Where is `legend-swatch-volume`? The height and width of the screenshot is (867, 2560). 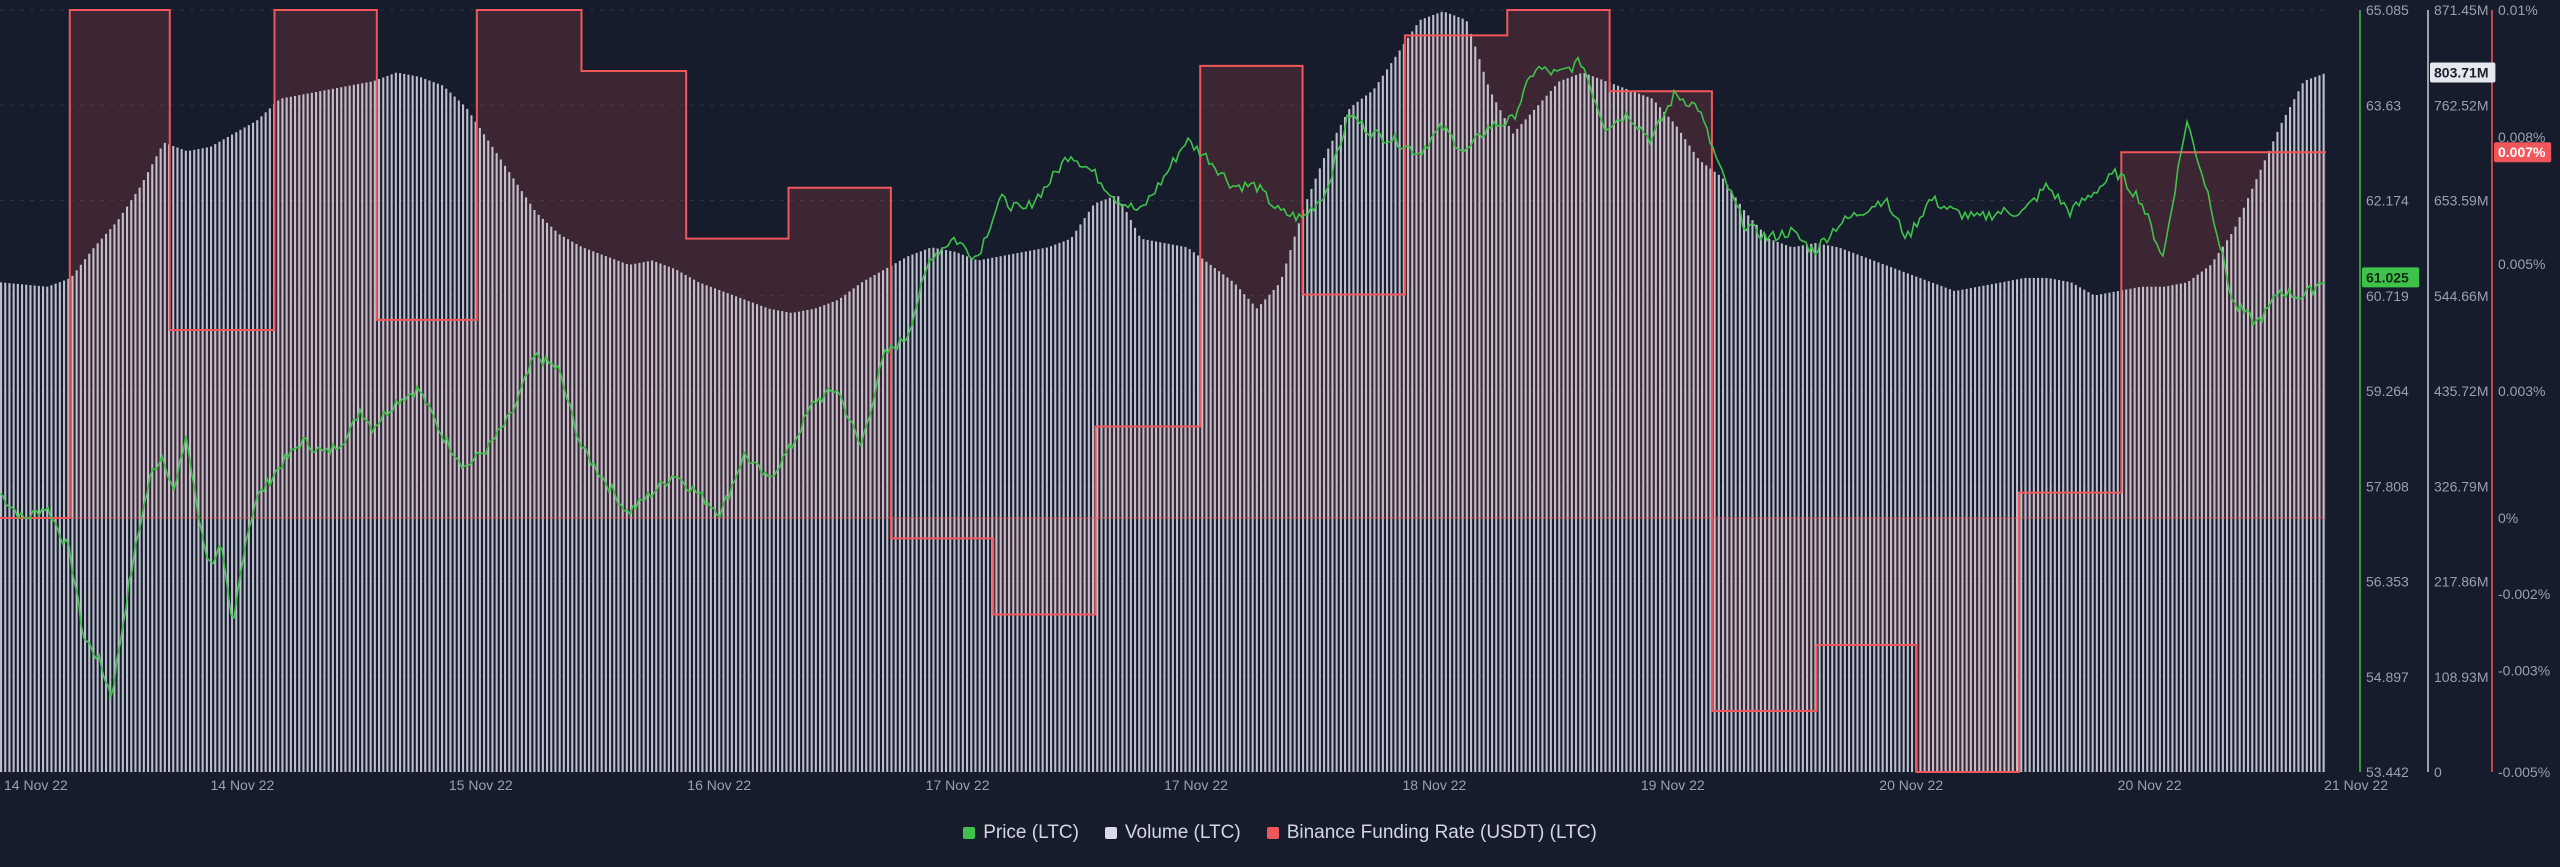 legend-swatch-volume is located at coordinates (1110, 833).